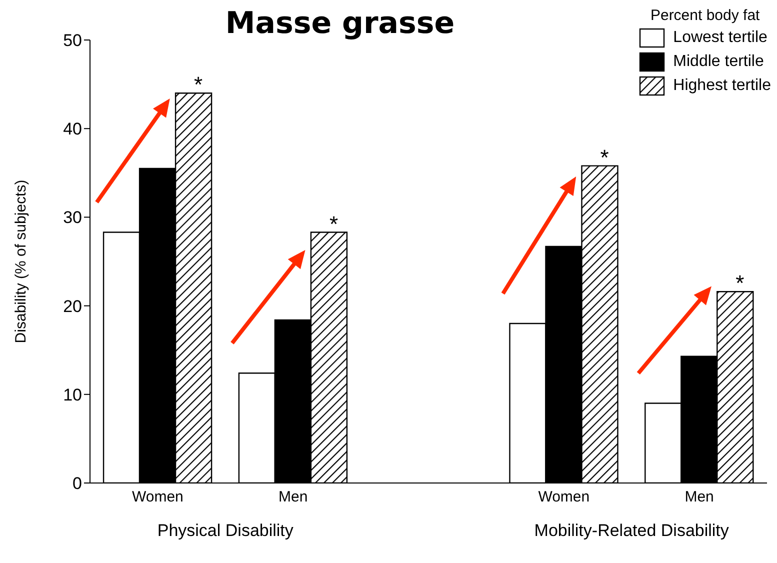  Describe the element at coordinates (72, 394) in the screenshot. I see `y-tick-label: 10` at that location.